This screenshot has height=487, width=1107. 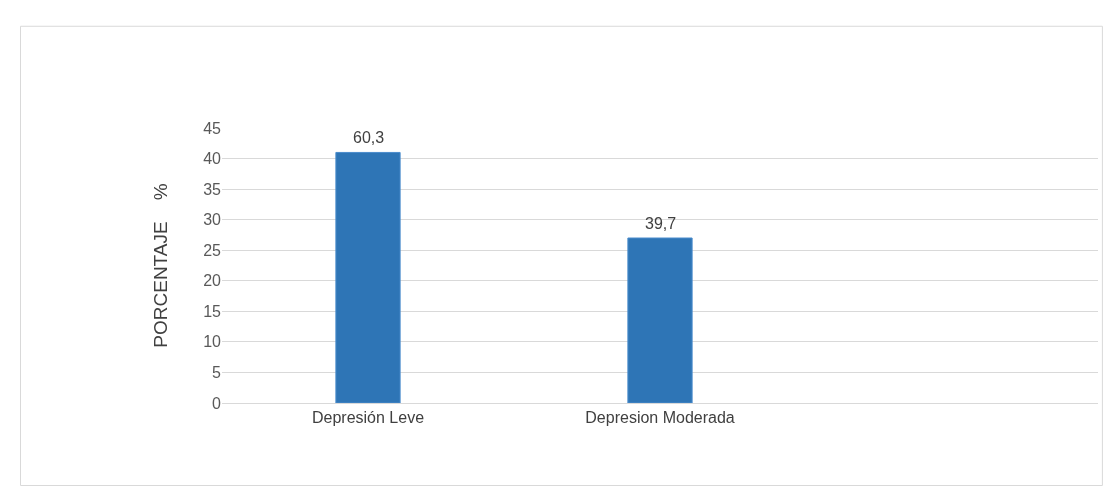 I want to click on y-tick-label: 45, so click(x=212, y=128).